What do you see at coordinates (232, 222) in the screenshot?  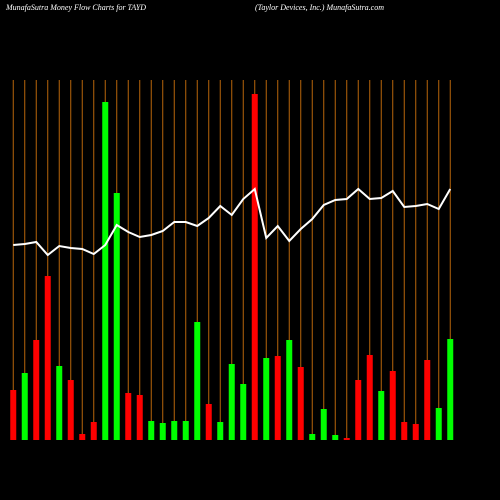 I see `money-flow-line` at bounding box center [232, 222].